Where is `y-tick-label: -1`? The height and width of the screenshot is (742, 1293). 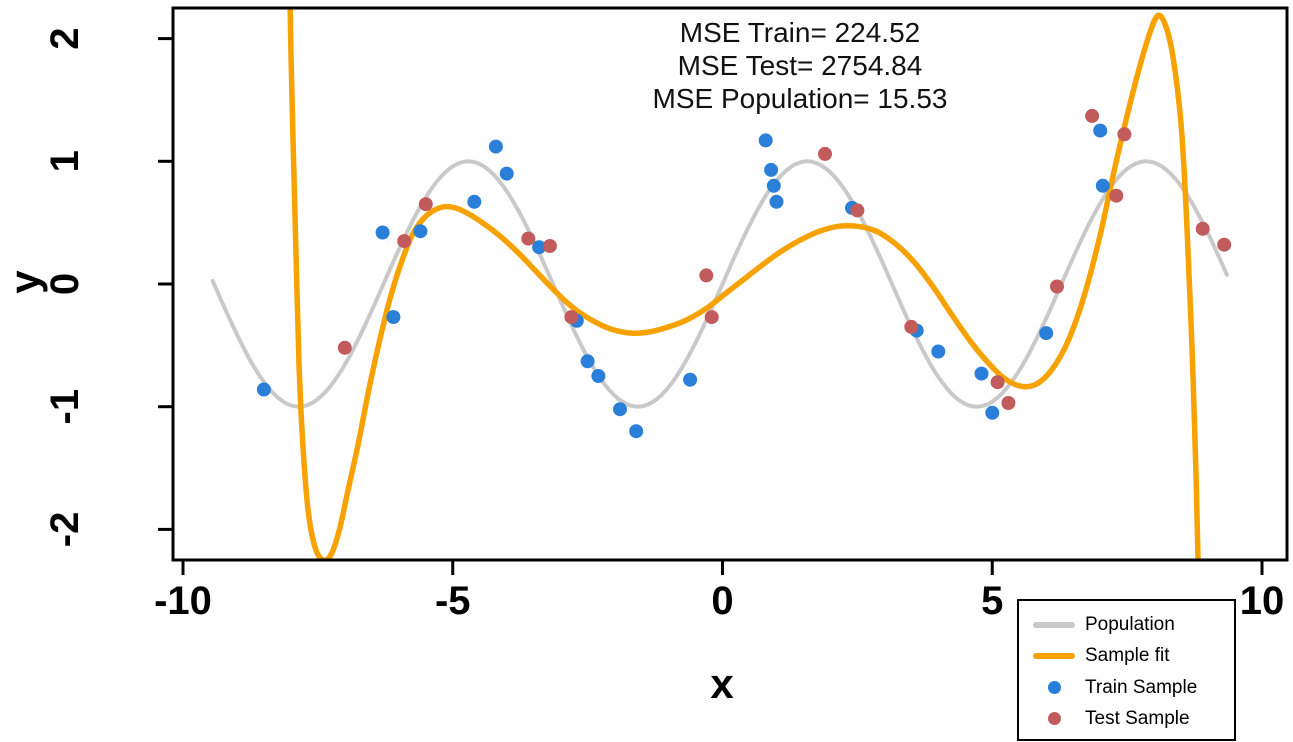 y-tick-label: -1 is located at coordinates (65, 407).